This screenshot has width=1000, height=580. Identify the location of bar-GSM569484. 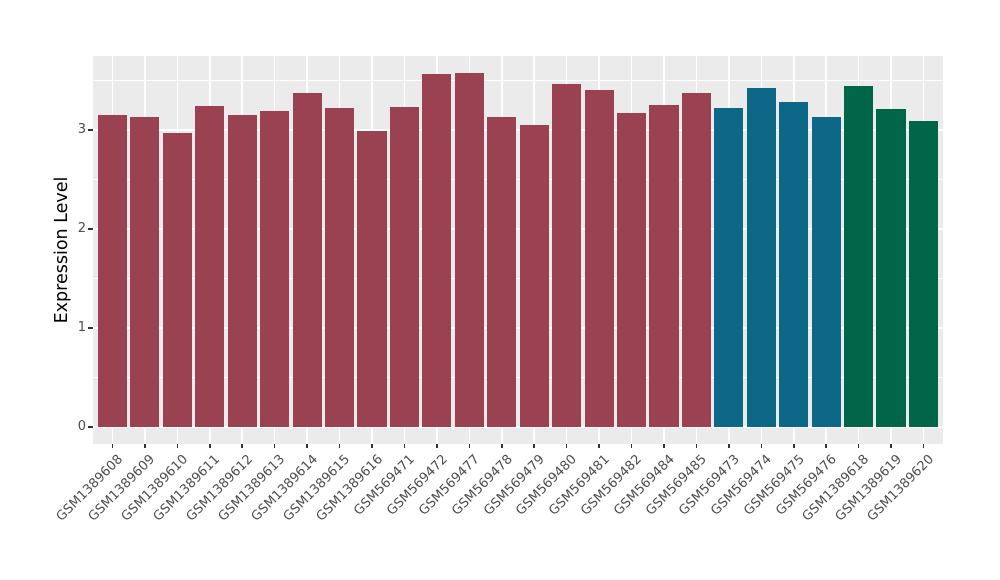
(664, 266).